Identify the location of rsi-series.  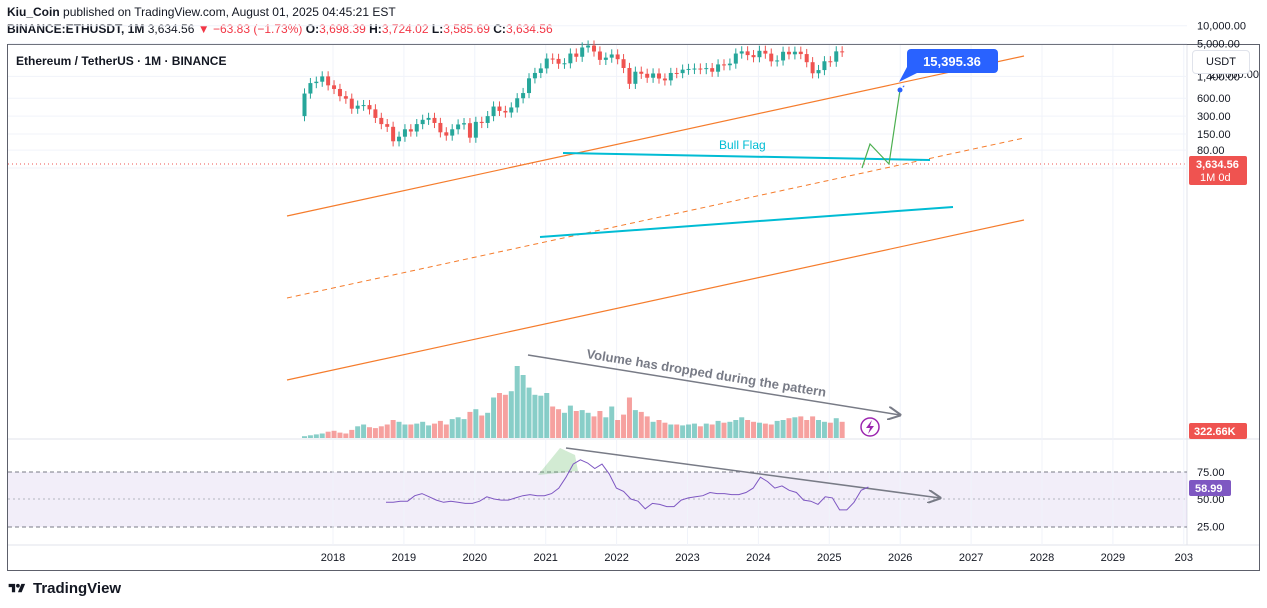
(627, 479).